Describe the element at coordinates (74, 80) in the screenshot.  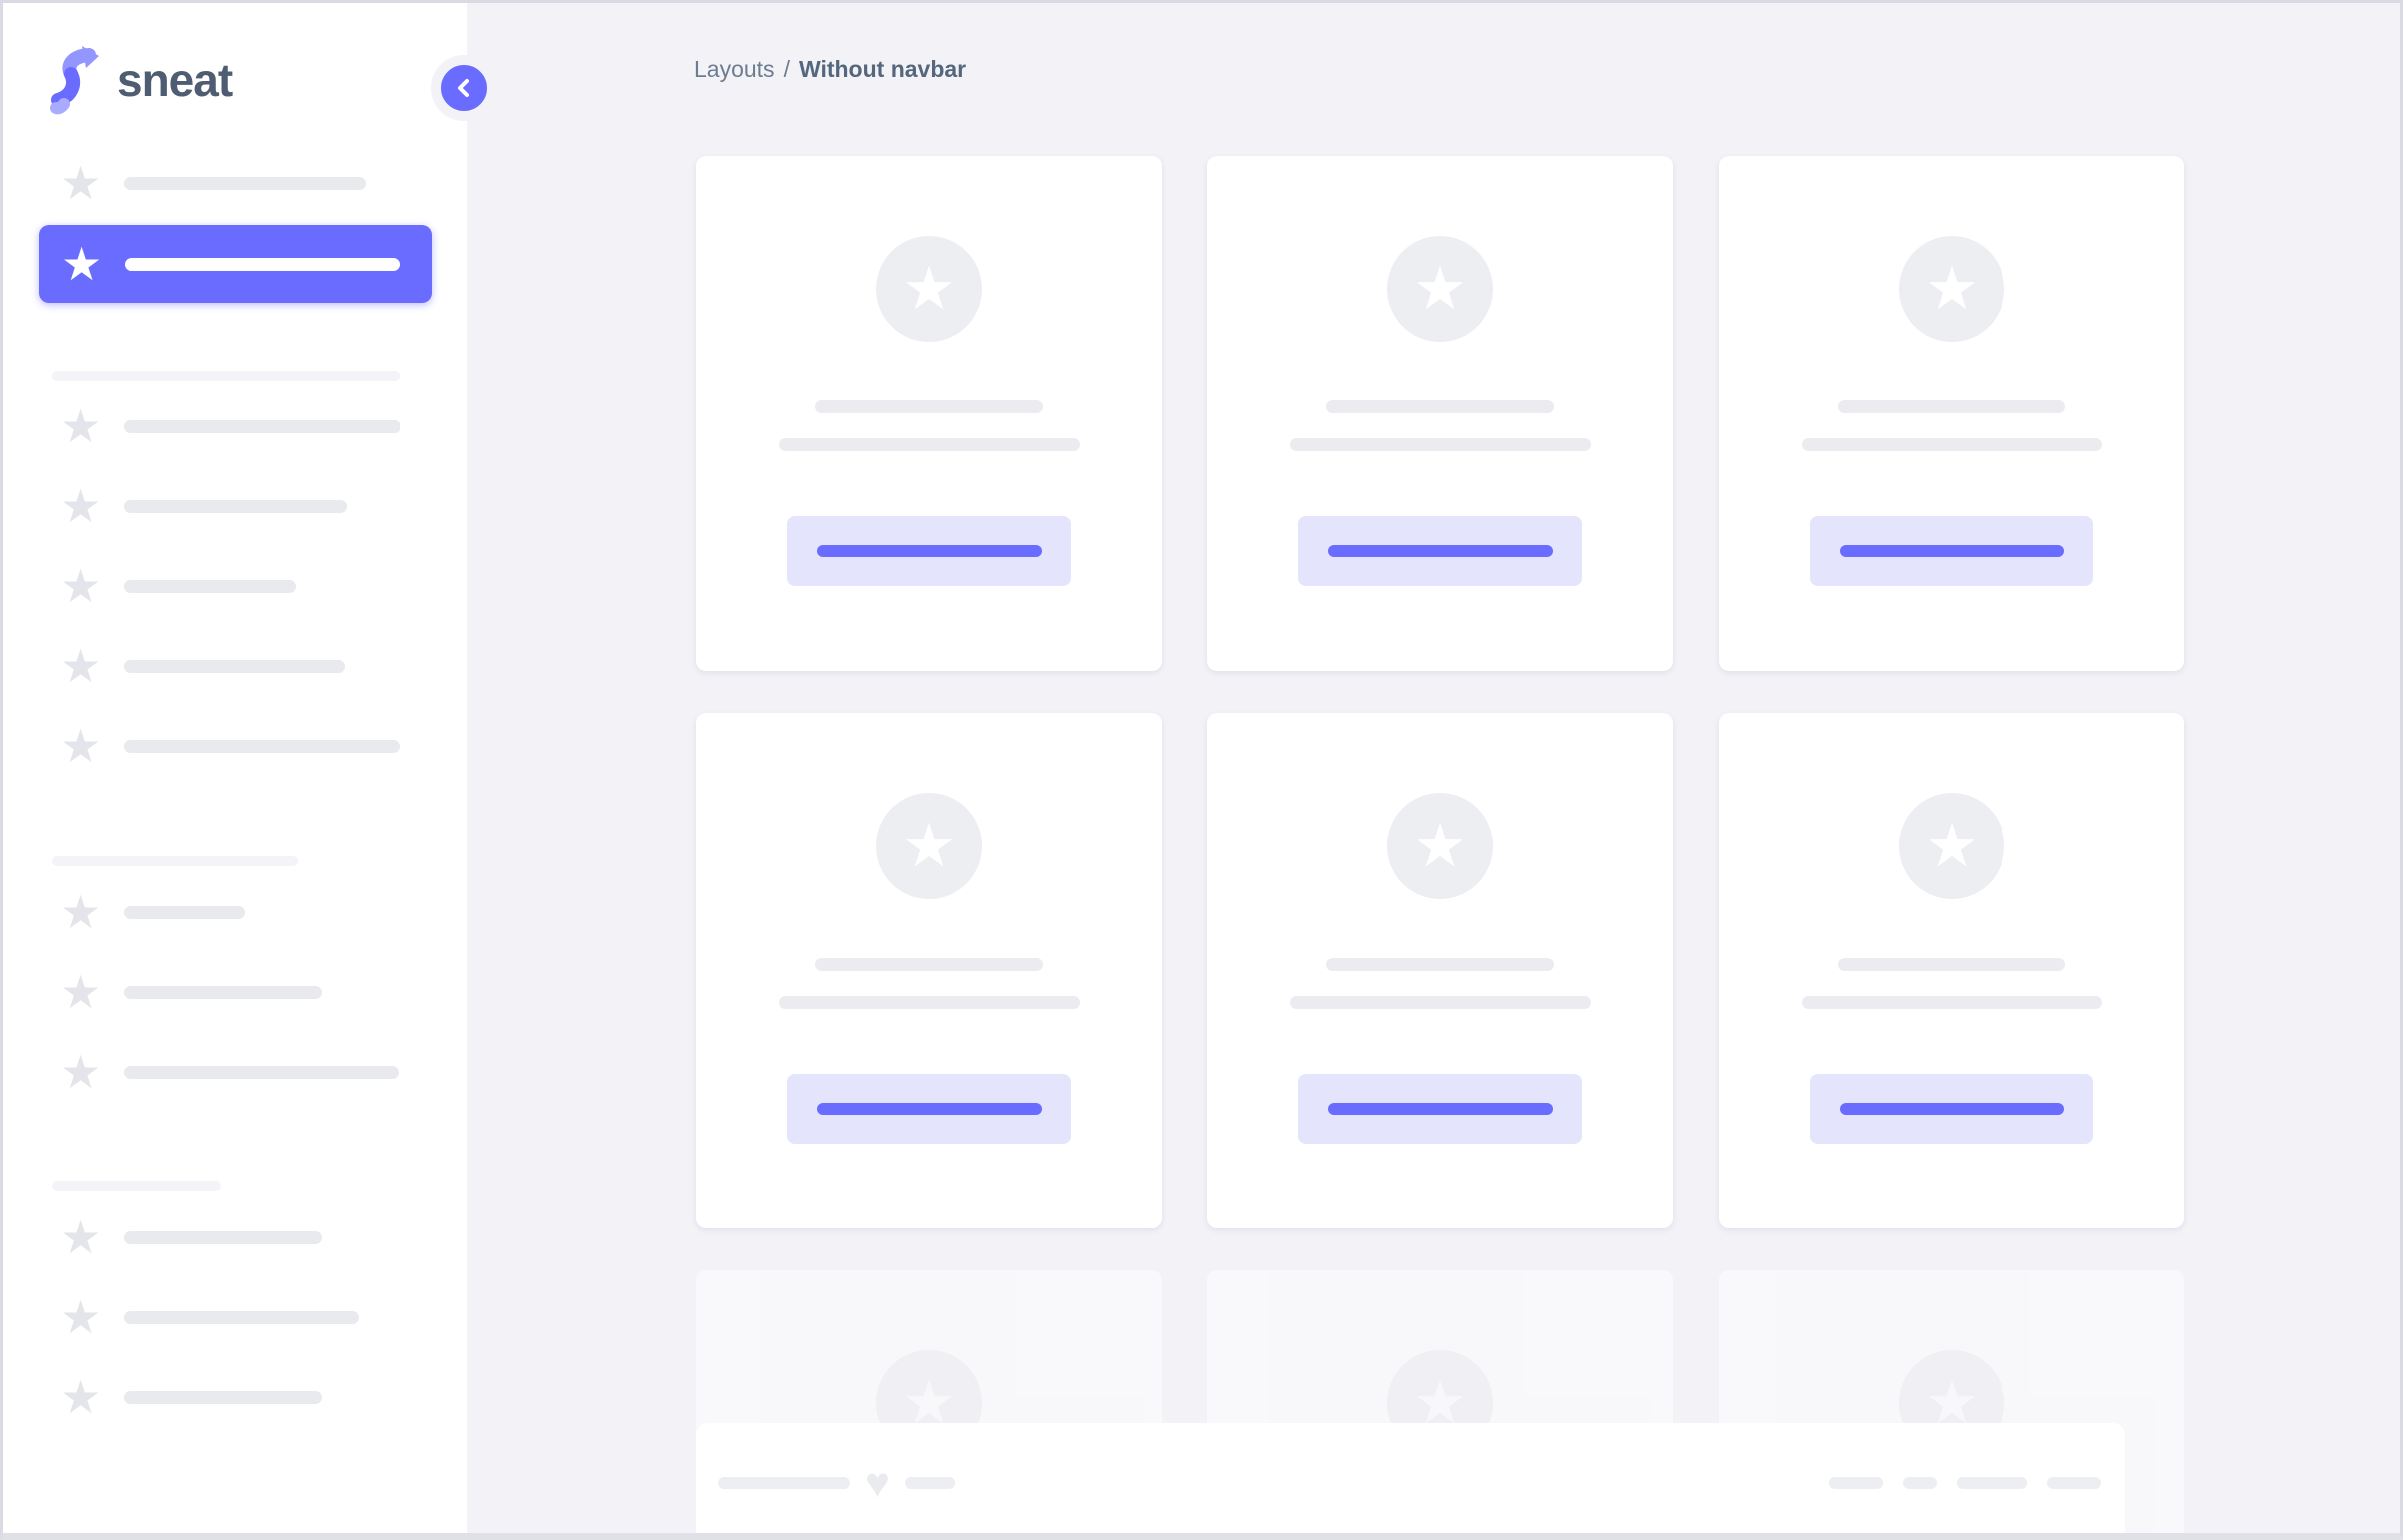
I see `sneat-logo-icon` at that location.